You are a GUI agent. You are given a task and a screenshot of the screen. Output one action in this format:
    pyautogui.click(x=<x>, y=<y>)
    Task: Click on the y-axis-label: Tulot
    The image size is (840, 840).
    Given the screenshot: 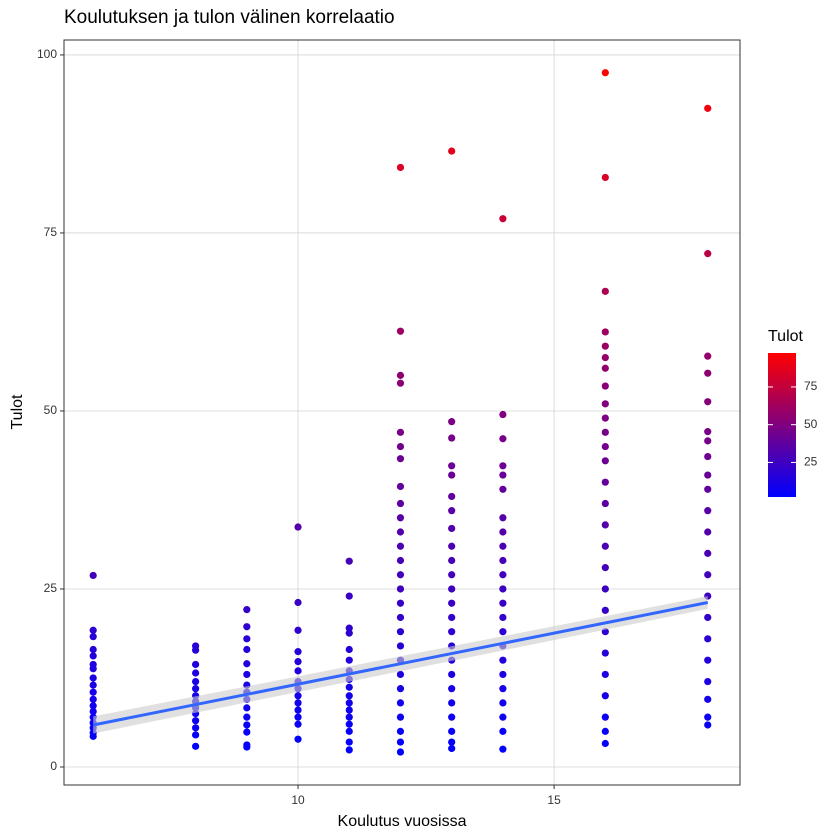 What is the action you would take?
    pyautogui.click(x=17, y=412)
    